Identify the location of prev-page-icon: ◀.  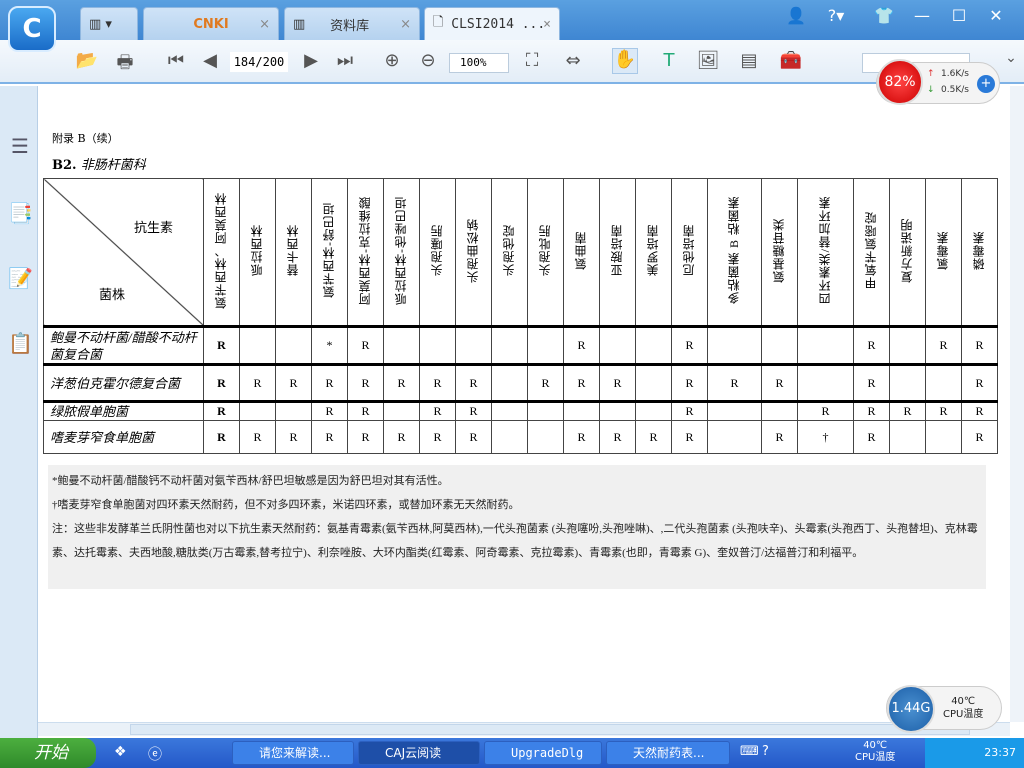
(210, 60).